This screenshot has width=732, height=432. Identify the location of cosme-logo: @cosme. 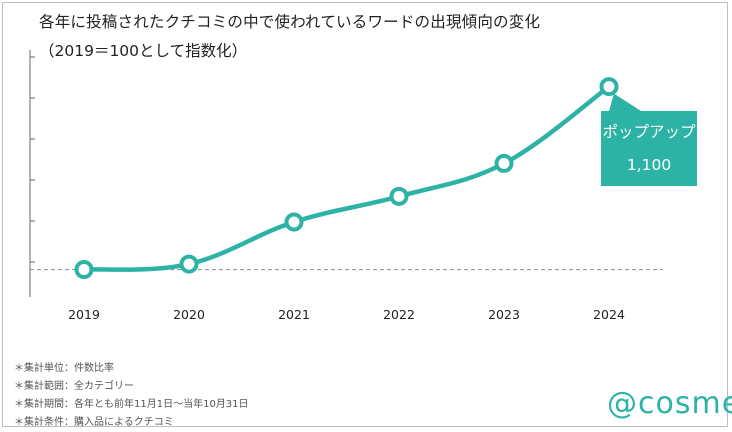
(669, 403).